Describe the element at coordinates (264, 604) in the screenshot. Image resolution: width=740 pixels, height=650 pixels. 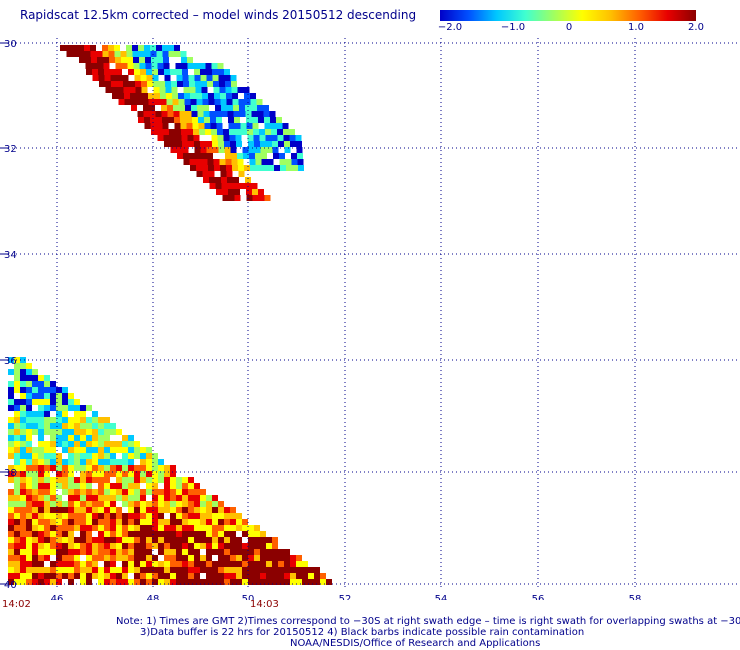
I see `swath-time-right: 14:03` at that location.